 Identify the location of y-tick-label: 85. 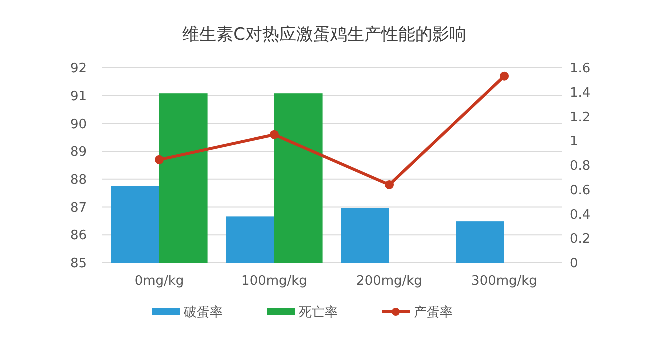
(78, 264).